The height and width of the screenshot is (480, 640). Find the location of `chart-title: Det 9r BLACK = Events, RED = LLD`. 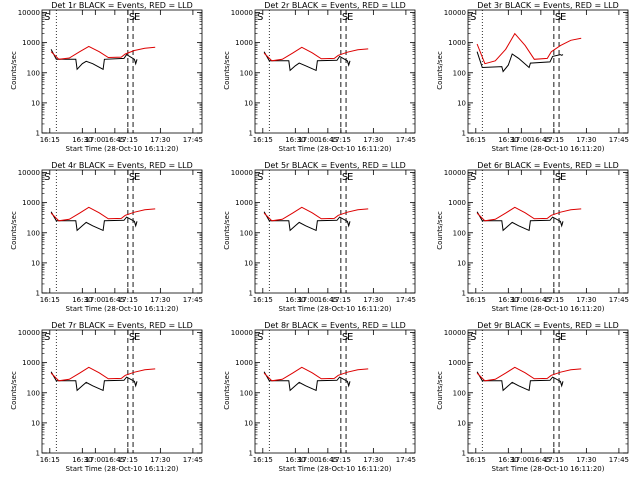

chart-title: Det 9r BLACK = Events, RED = LLD is located at coordinates (548, 325).